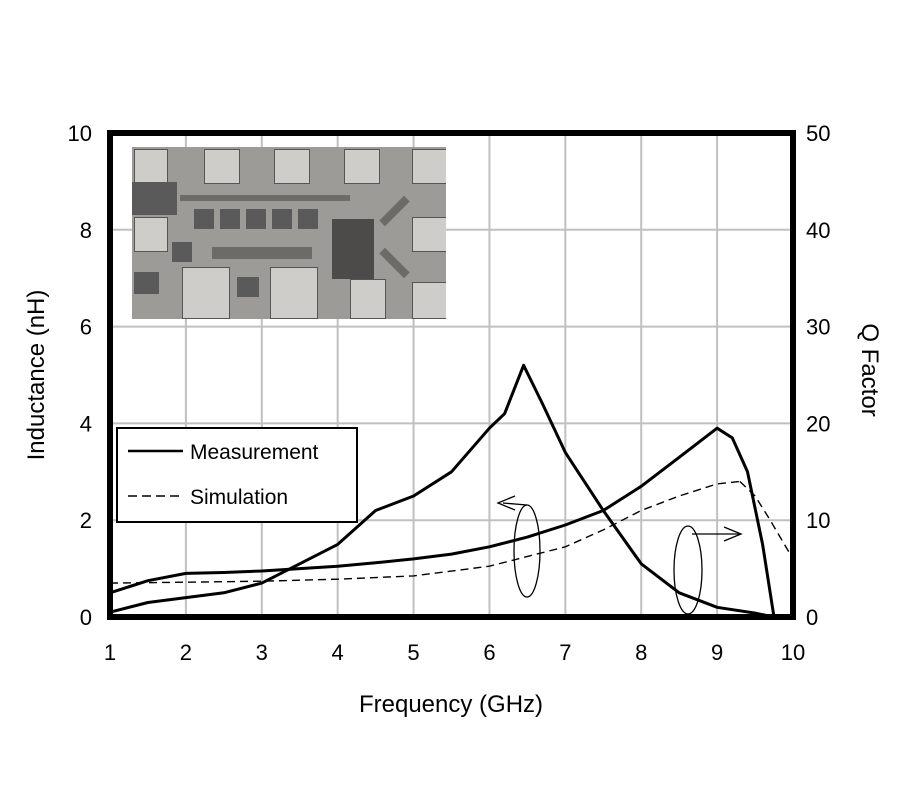 This screenshot has height=800, width=900. What do you see at coordinates (565, 652) in the screenshot?
I see `x-tick: 7` at bounding box center [565, 652].